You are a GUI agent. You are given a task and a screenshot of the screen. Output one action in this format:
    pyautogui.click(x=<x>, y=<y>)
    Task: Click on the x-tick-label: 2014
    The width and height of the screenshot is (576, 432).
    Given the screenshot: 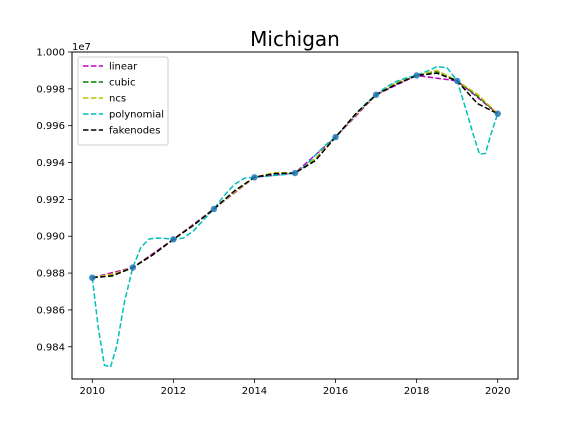 What is the action you would take?
    pyautogui.click(x=254, y=391)
    